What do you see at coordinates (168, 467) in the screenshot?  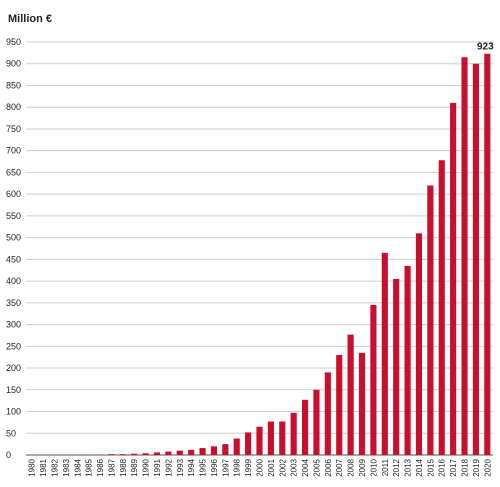 I see `x-tick-label: 1992` at bounding box center [168, 467].